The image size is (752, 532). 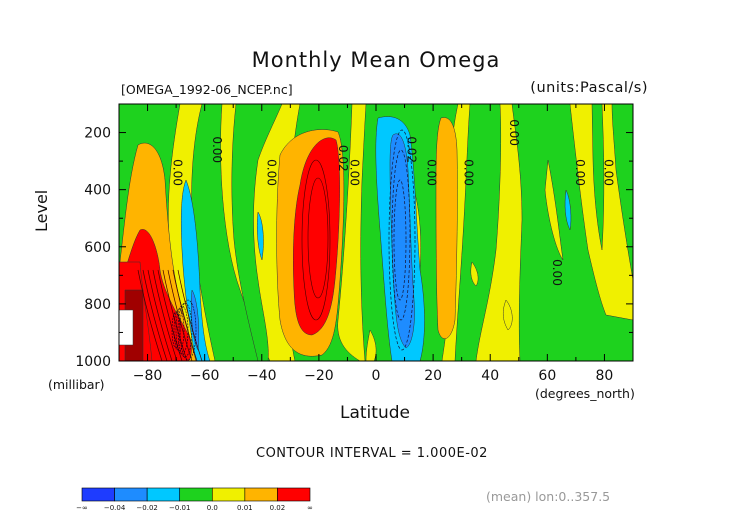 What do you see at coordinates (205, 376) in the screenshot?
I see `x-tick-label: −60` at bounding box center [205, 376].